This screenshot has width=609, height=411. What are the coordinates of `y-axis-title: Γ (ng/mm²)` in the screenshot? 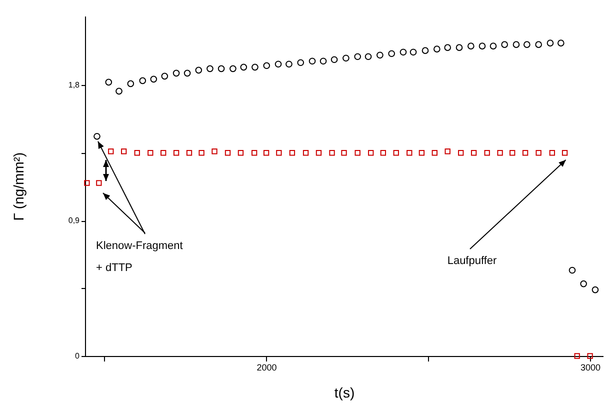 It's located at (18, 186).